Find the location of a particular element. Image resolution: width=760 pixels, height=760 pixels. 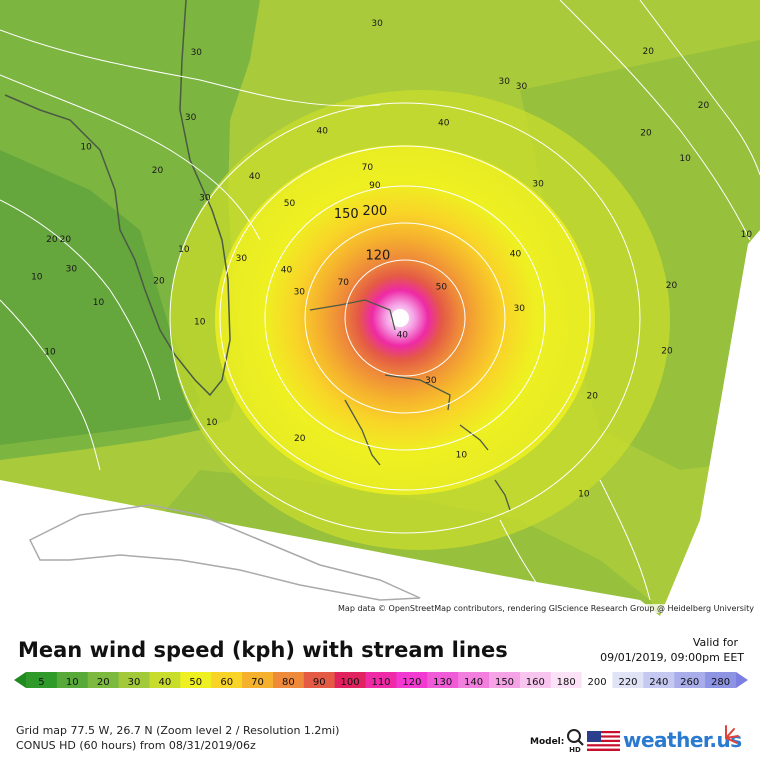

legend-tick-4: 40 is located at coordinates (165, 682).